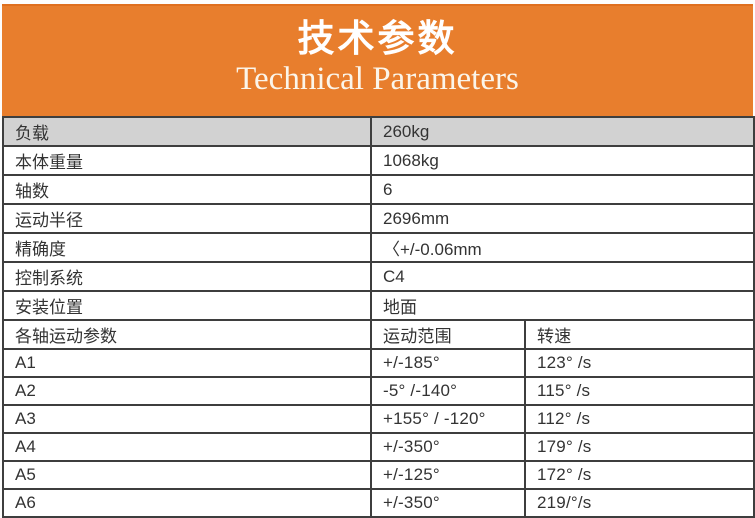 The height and width of the screenshot is (518, 755). I want to click on spec-row: 安装位置 地面, so click(378, 305).